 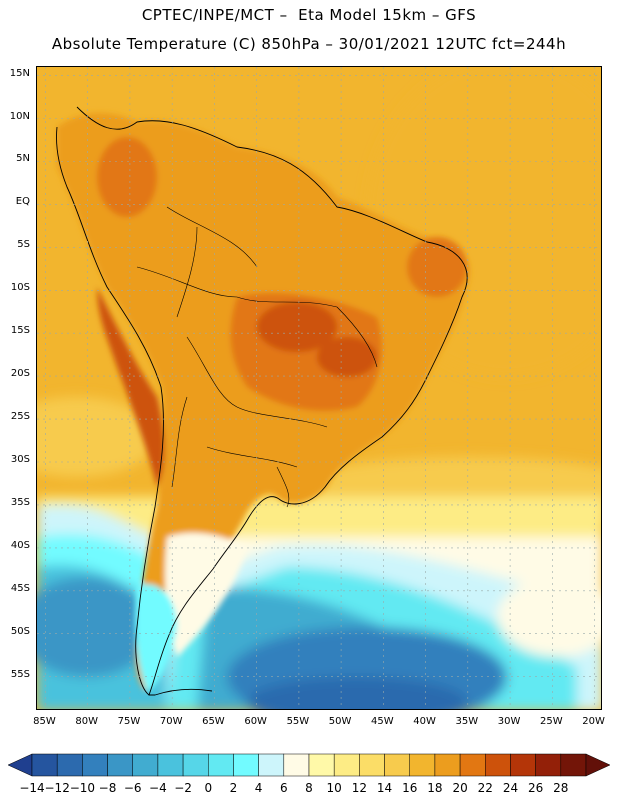 I want to click on lon-tick-label: 45W, so click(x=382, y=721).